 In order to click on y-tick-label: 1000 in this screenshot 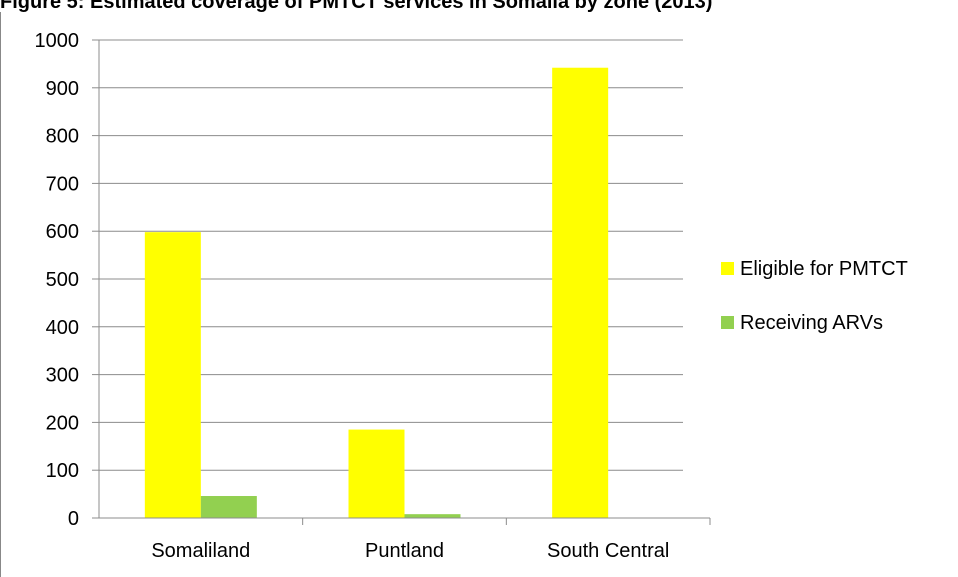, I will do `click(57, 41)`.